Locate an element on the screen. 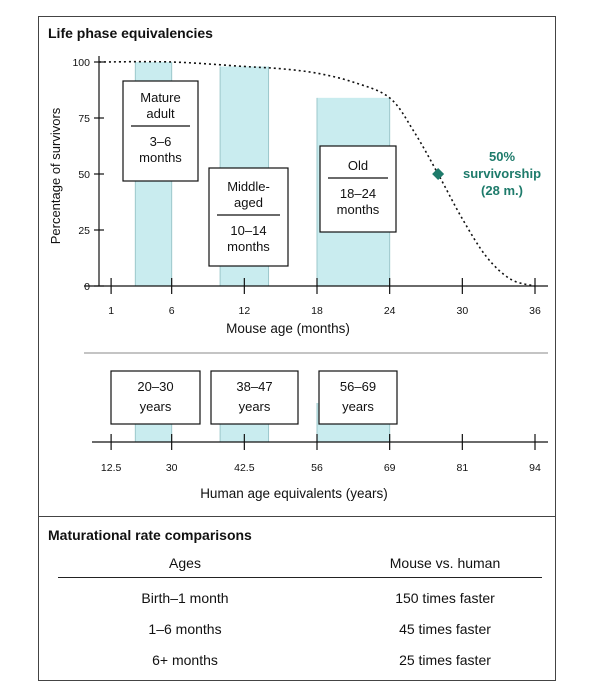  phase-label: Old is located at coordinates (358, 165).